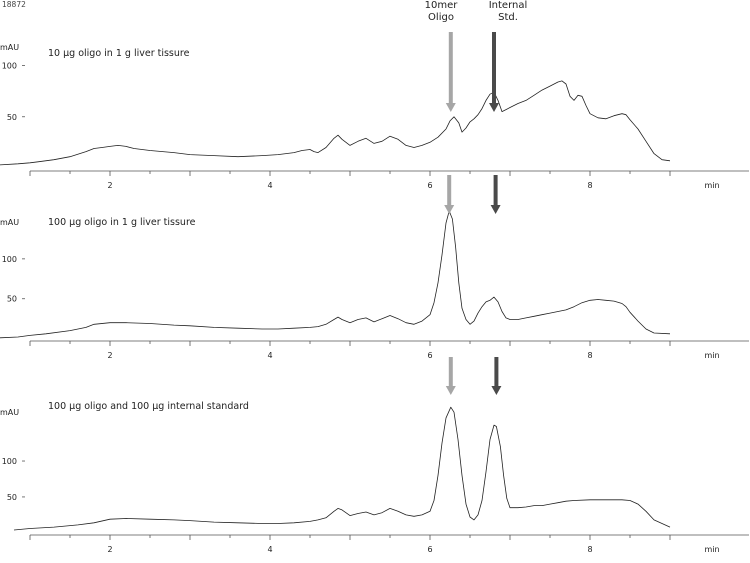 This screenshot has width=750, height=563. Describe the element at coordinates (442, 5) in the screenshot. I see `oligo-annotation-line1: 10mer` at that location.